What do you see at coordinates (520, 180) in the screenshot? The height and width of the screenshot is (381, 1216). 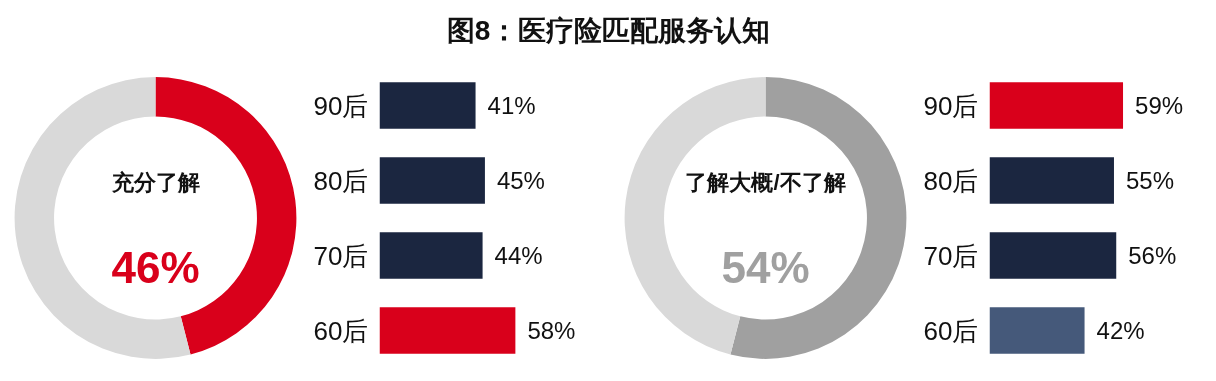 I see `data-label: 45%` at bounding box center [520, 180].